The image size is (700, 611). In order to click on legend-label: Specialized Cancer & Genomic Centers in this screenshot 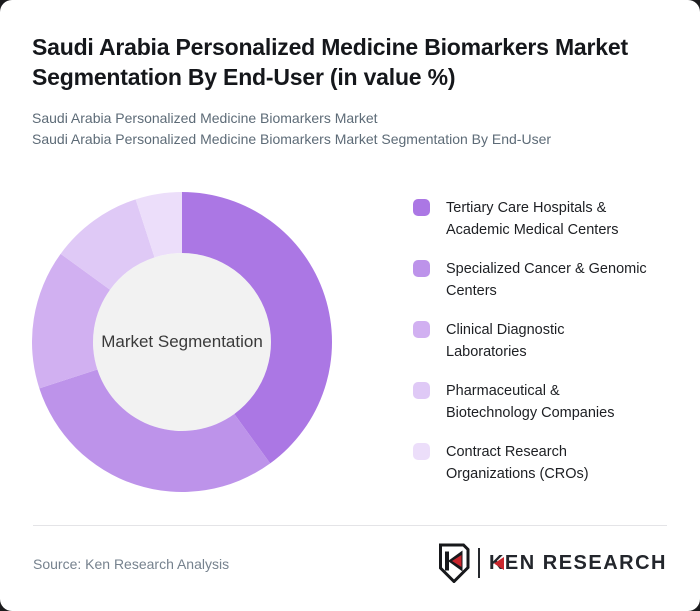, I will do `click(546, 280)`.